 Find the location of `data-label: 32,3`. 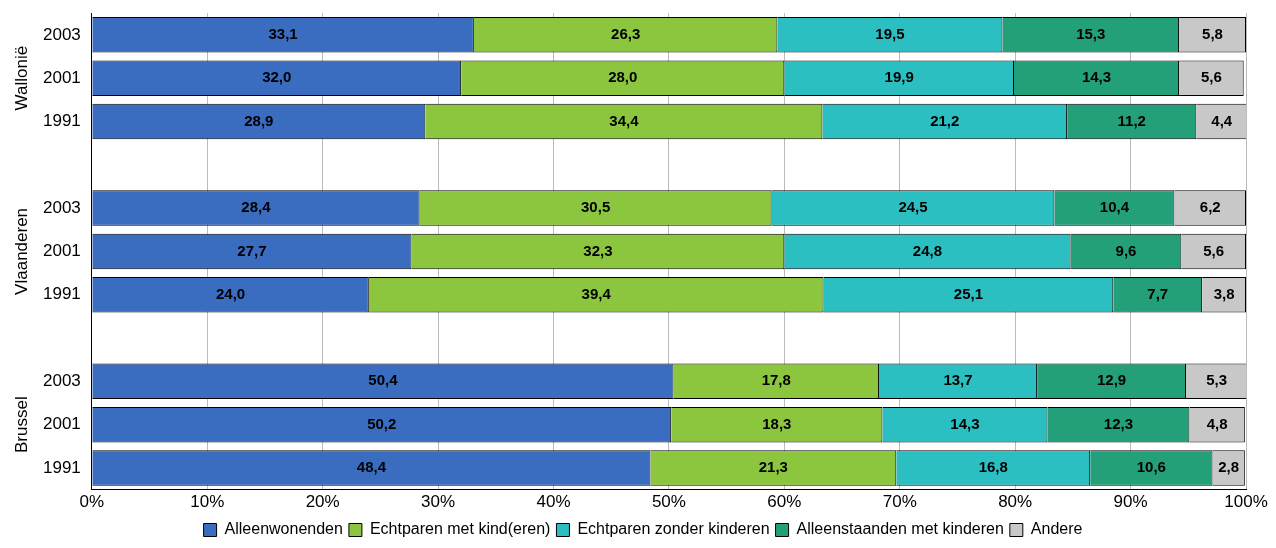

data-label: 32,3 is located at coordinates (598, 250).